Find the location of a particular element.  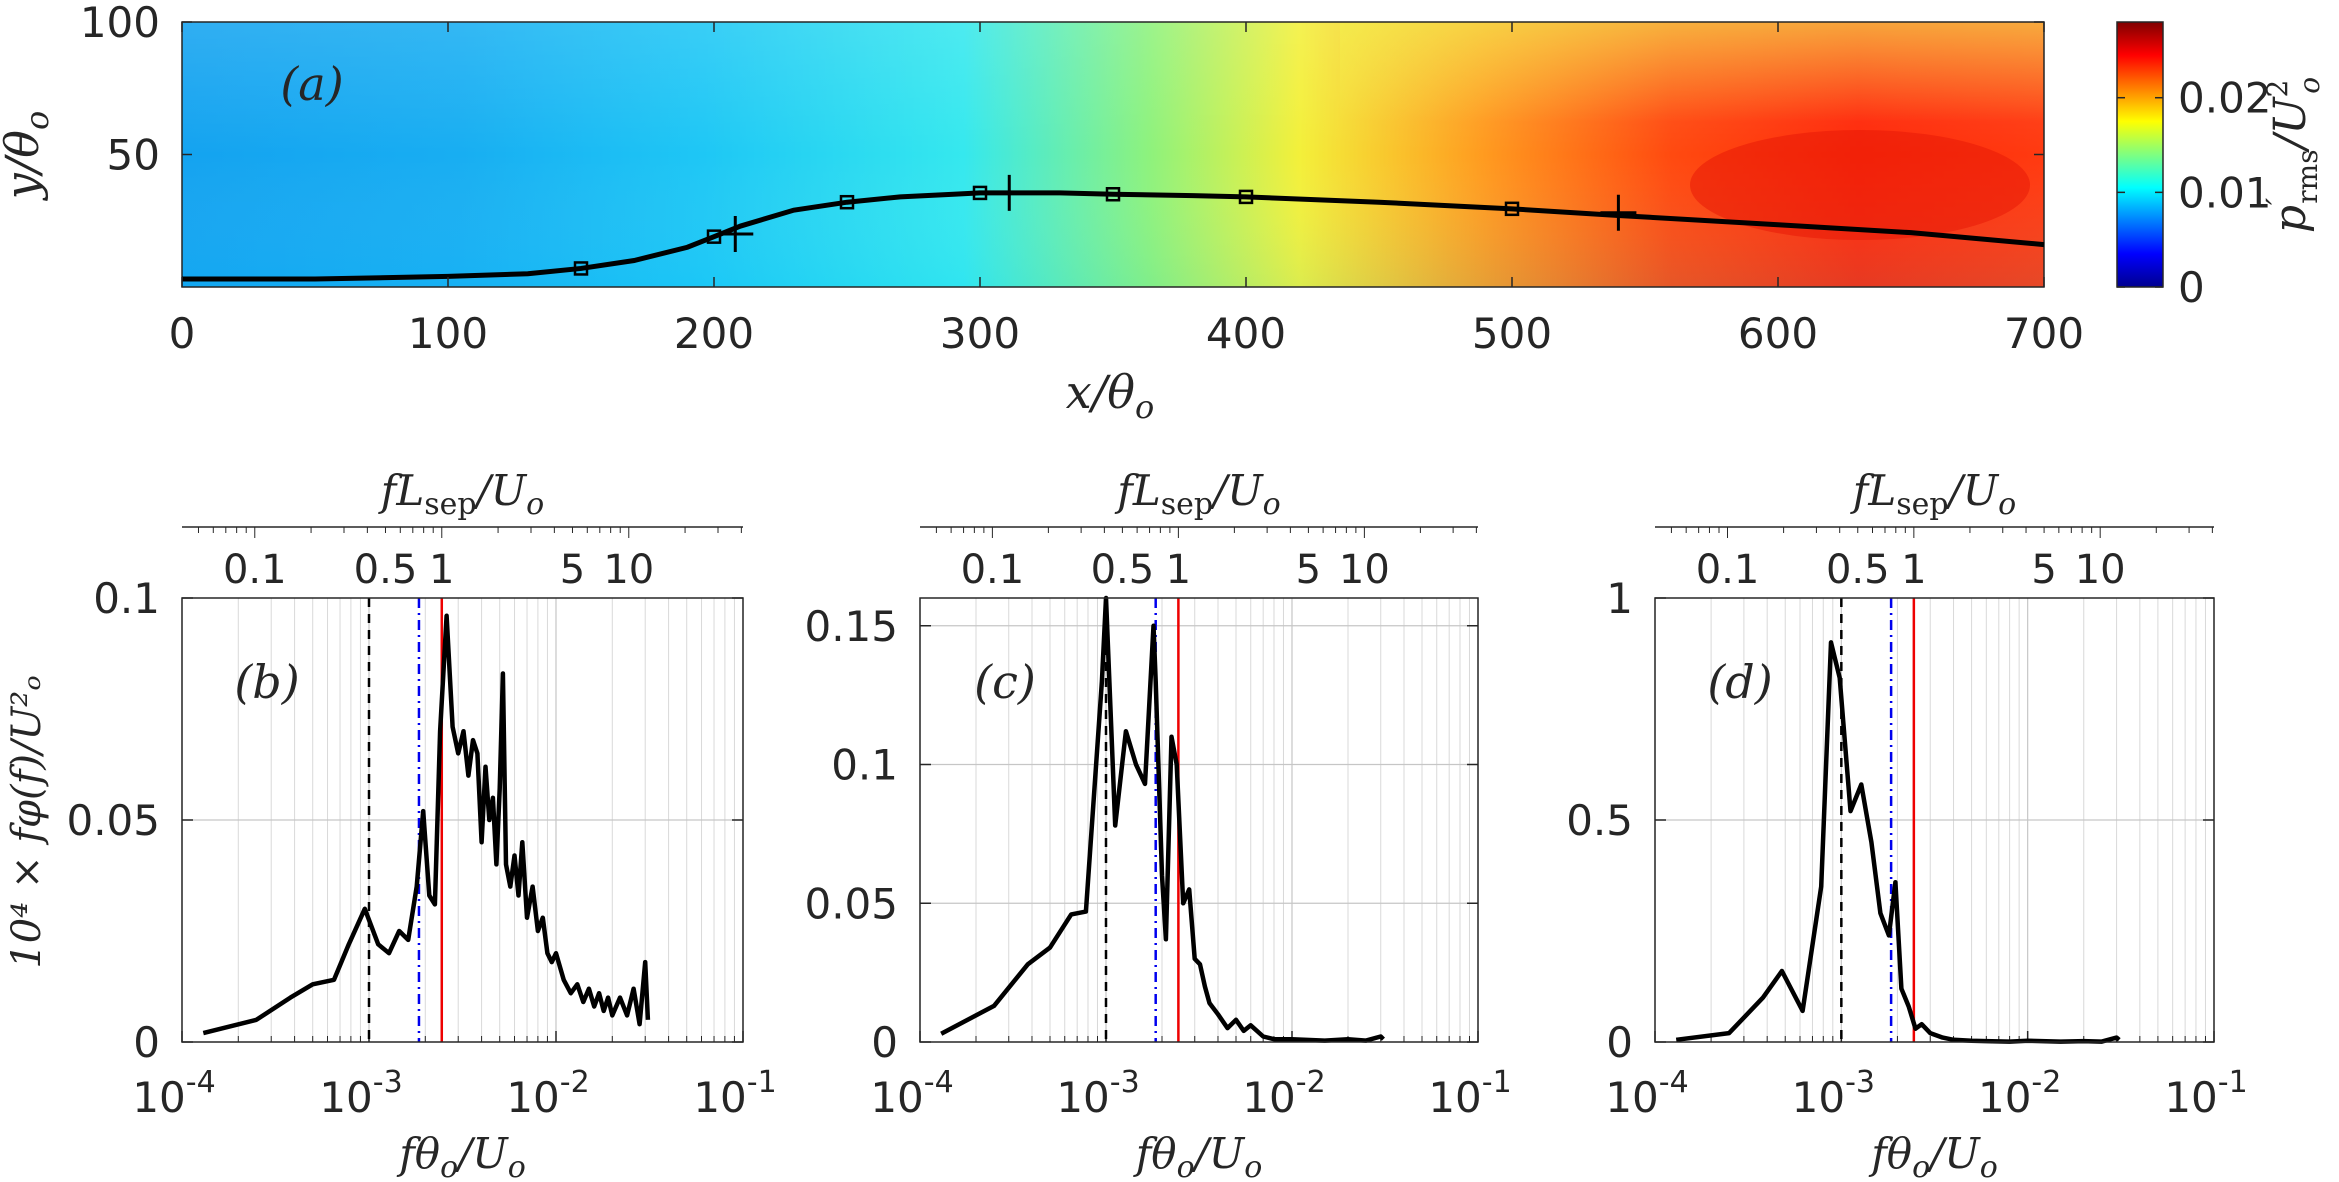

heatmap-hotspot is located at coordinates (1860, 185).